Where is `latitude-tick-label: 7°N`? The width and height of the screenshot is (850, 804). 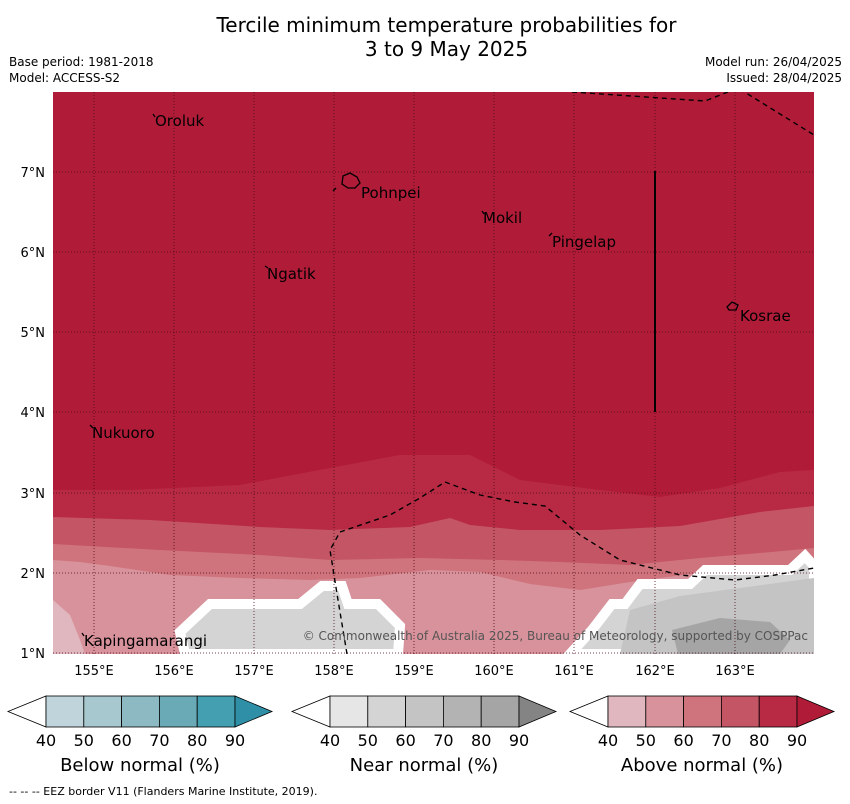
latitude-tick-label: 7°N is located at coordinates (33, 173).